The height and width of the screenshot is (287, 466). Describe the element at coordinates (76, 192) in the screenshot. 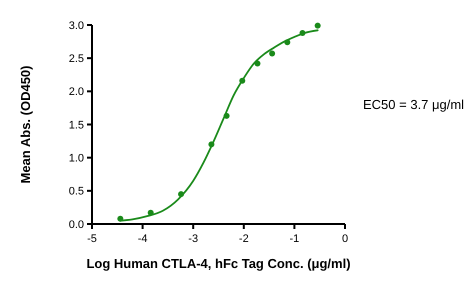

I see `y-tick-label: 0.5` at that location.